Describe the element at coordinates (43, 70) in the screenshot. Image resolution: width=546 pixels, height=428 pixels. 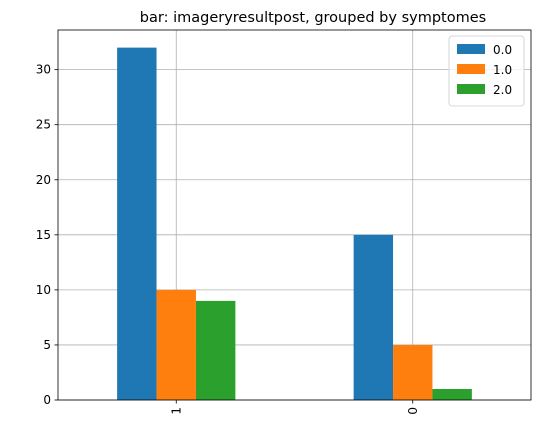
I see `y-tick-label-6: 30` at that location.